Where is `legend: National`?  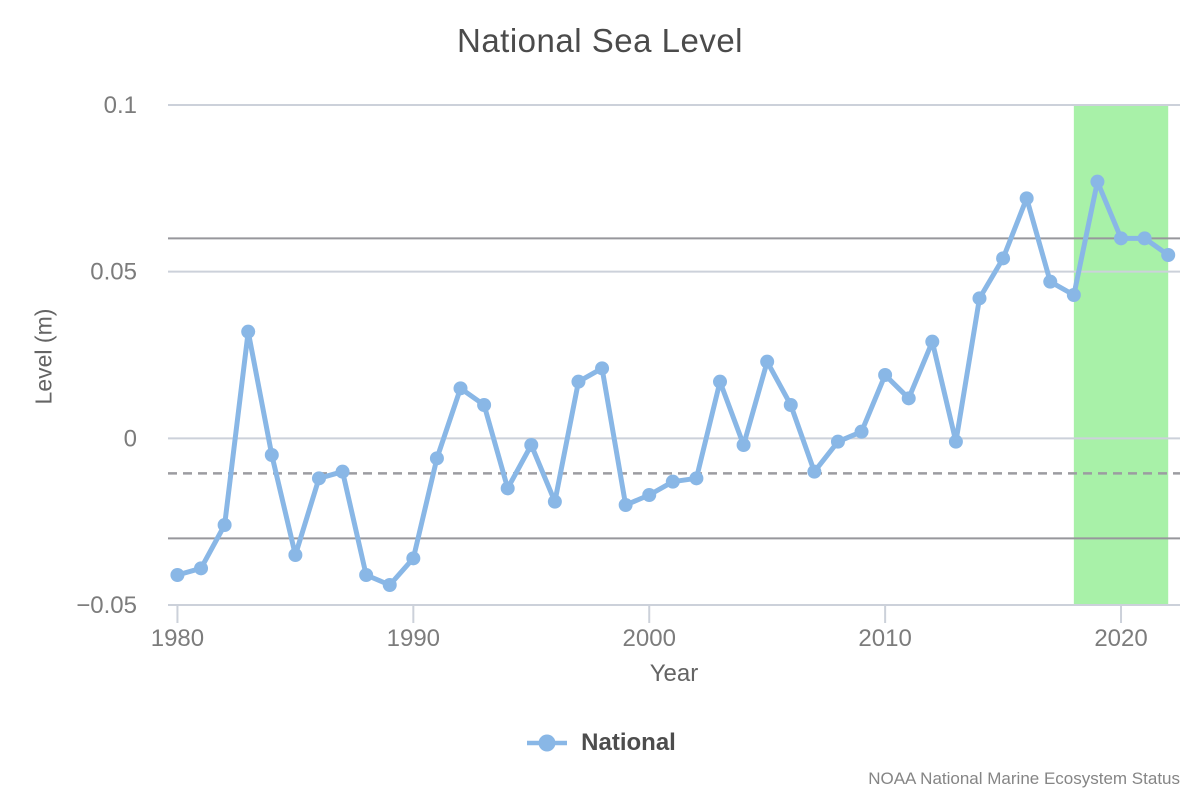 legend: National is located at coordinates (600, 743).